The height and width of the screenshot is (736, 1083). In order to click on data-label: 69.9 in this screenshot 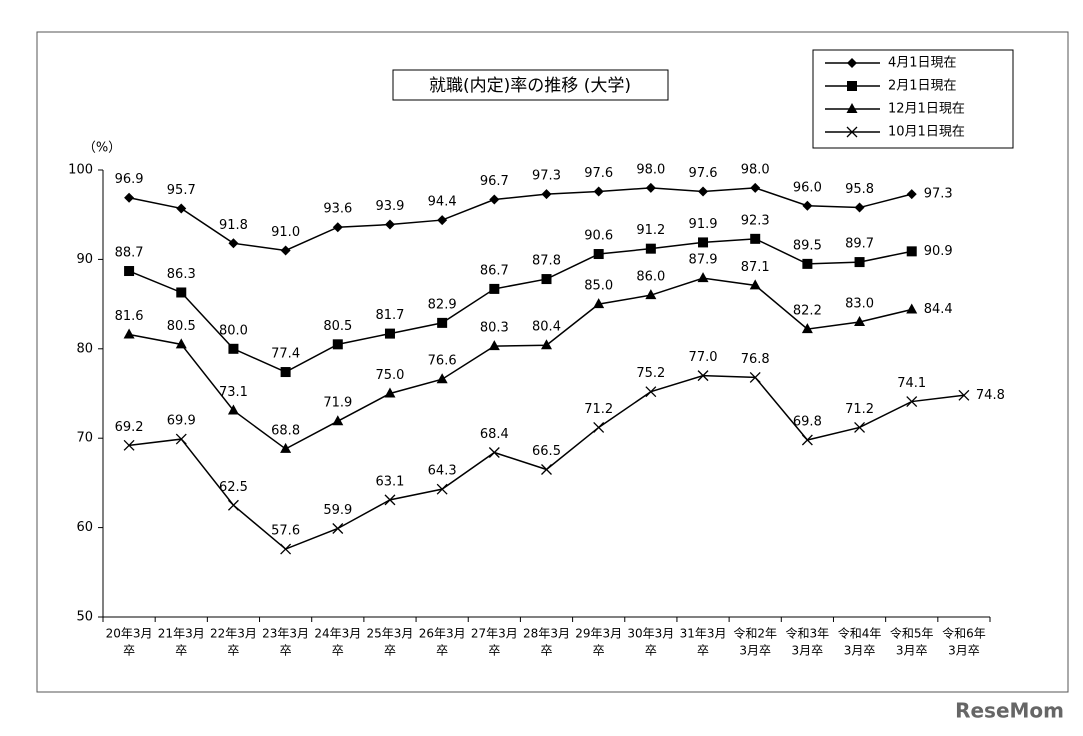, I will do `click(181, 421)`.